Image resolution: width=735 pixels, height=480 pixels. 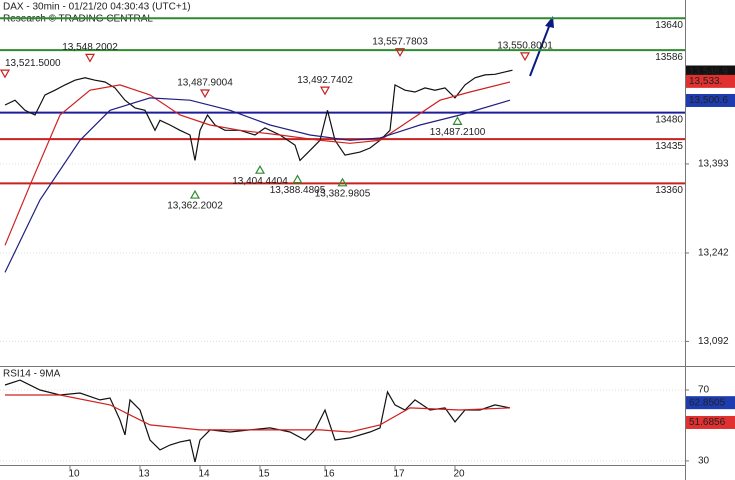 What do you see at coordinates (74, 474) in the screenshot?
I see `x-tick-label: 10` at bounding box center [74, 474].